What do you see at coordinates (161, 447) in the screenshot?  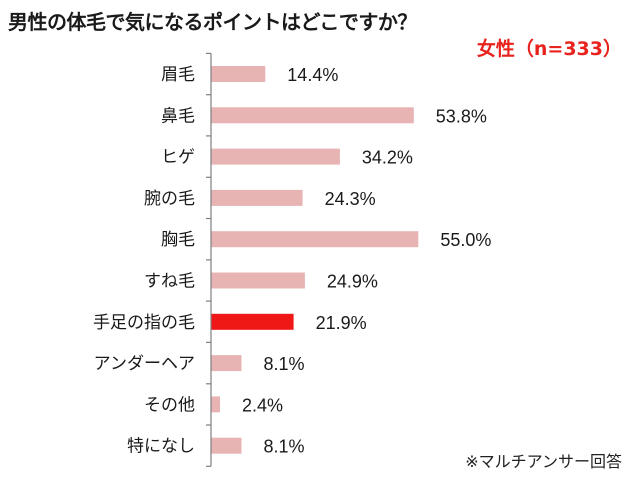 I see `category-label: 特になし` at bounding box center [161, 447].